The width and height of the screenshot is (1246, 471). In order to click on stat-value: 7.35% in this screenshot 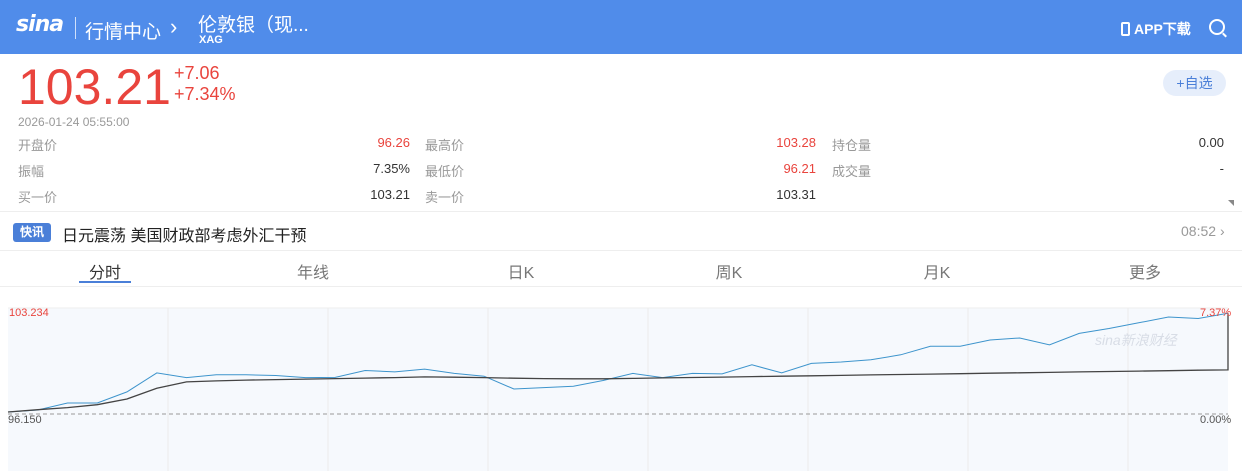, I will do `click(391, 168)`.